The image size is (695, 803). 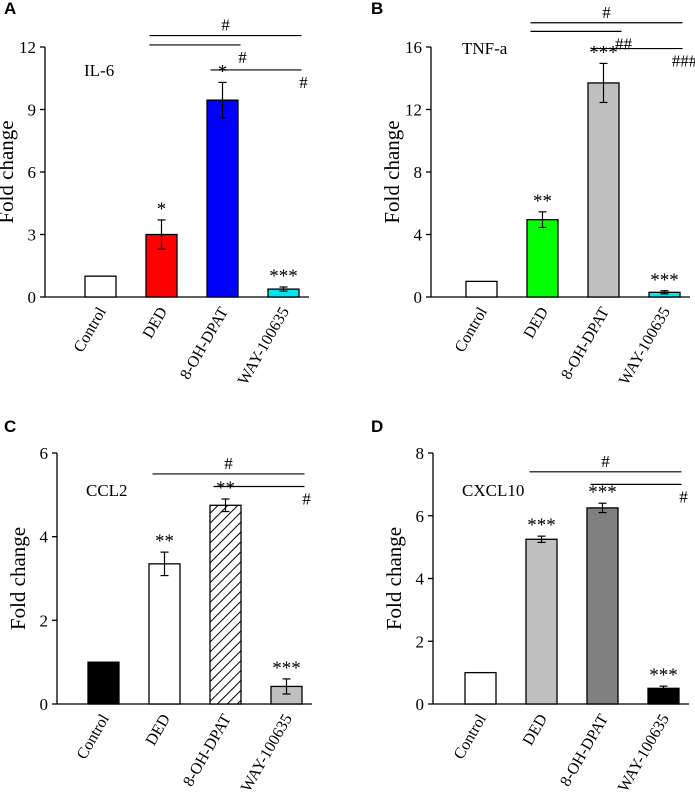 I want to click on chart-title: IL-6, so click(x=99, y=70).